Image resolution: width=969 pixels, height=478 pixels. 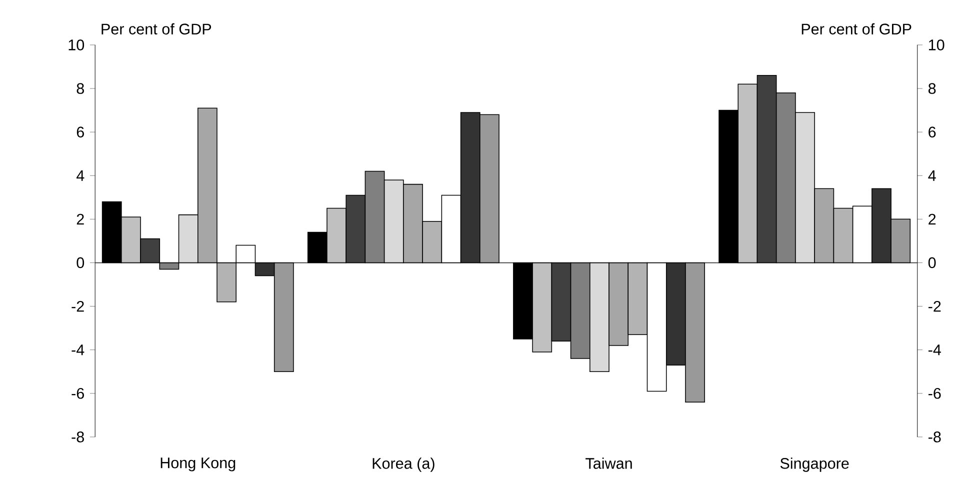 What do you see at coordinates (932, 132) in the screenshot?
I see `y2-tick-label: 6` at bounding box center [932, 132].